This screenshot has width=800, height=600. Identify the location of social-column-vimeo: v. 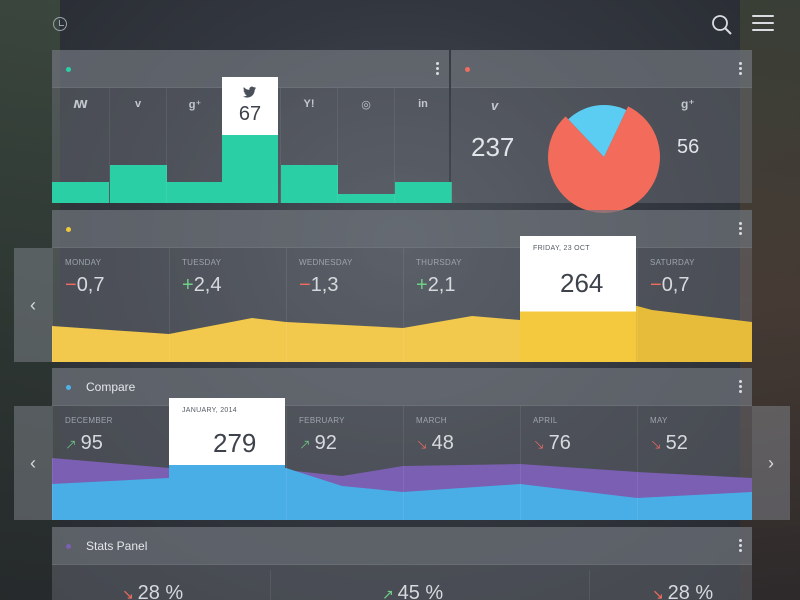
(138, 145).